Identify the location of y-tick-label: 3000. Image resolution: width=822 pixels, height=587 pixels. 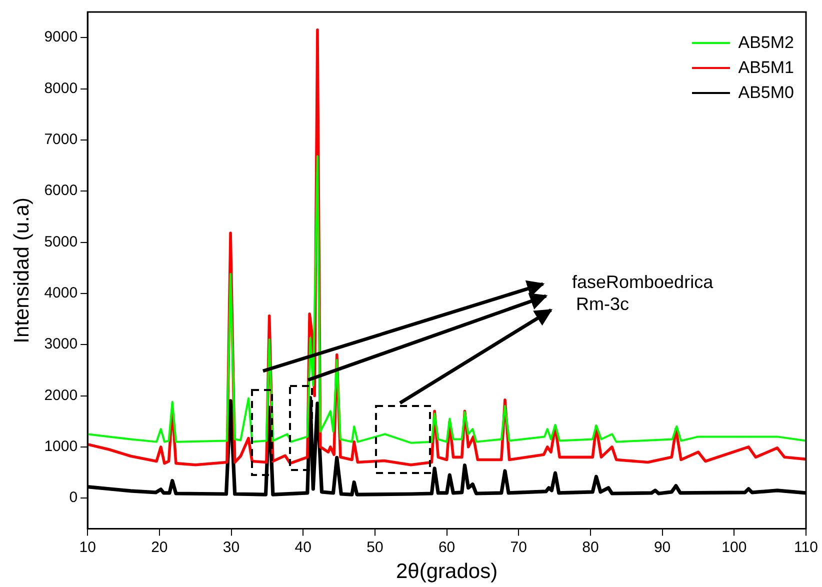
(61, 344).